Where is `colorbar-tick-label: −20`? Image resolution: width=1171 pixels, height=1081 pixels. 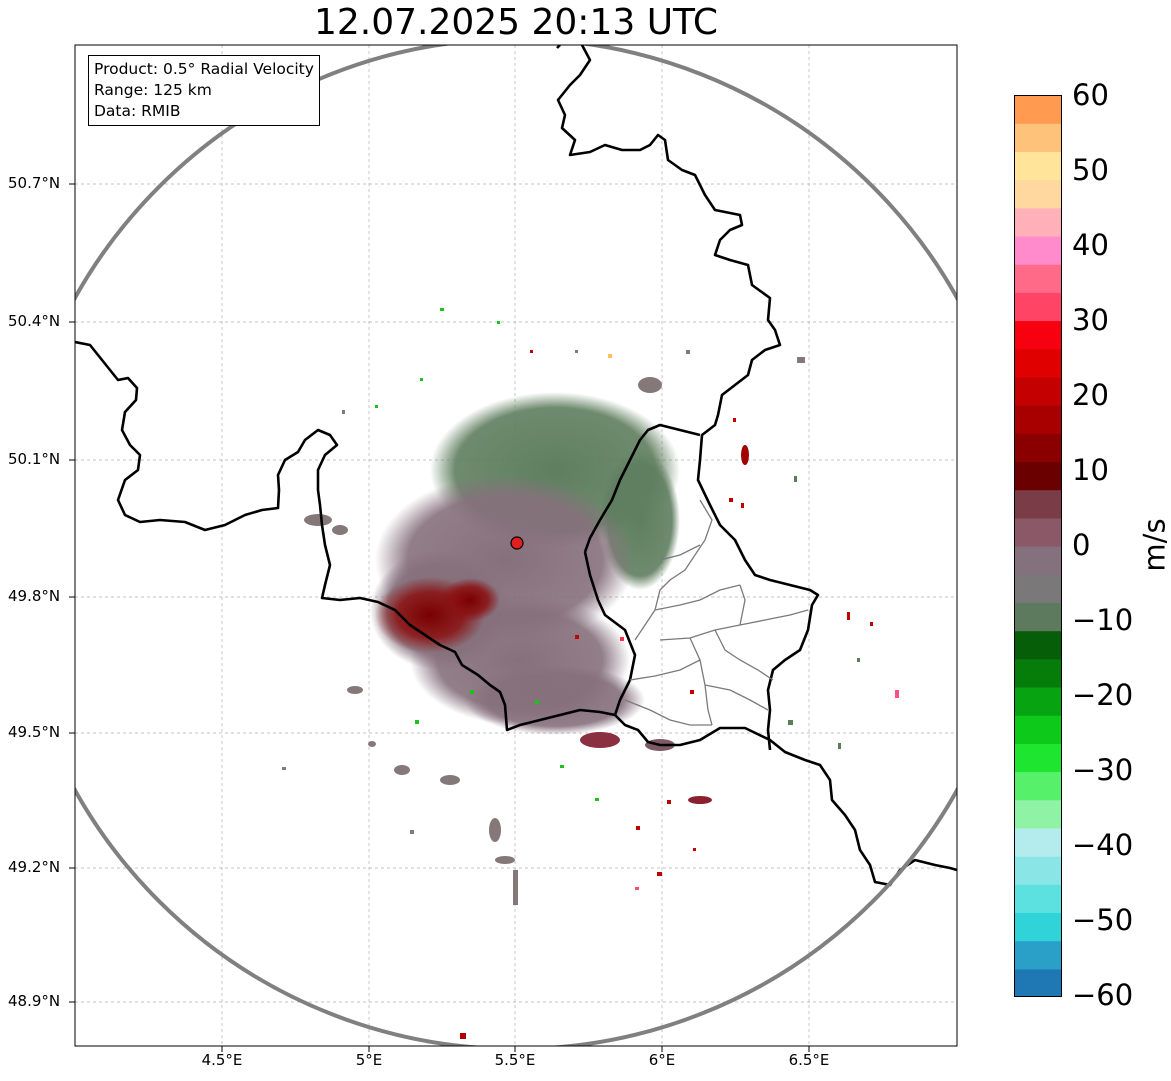 colorbar-tick-label: −20 is located at coordinates (1103, 695).